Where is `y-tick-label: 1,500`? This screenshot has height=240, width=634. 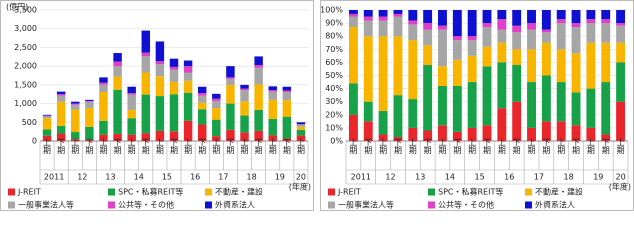 y-tick-label: 1,500 is located at coordinates (25, 84).